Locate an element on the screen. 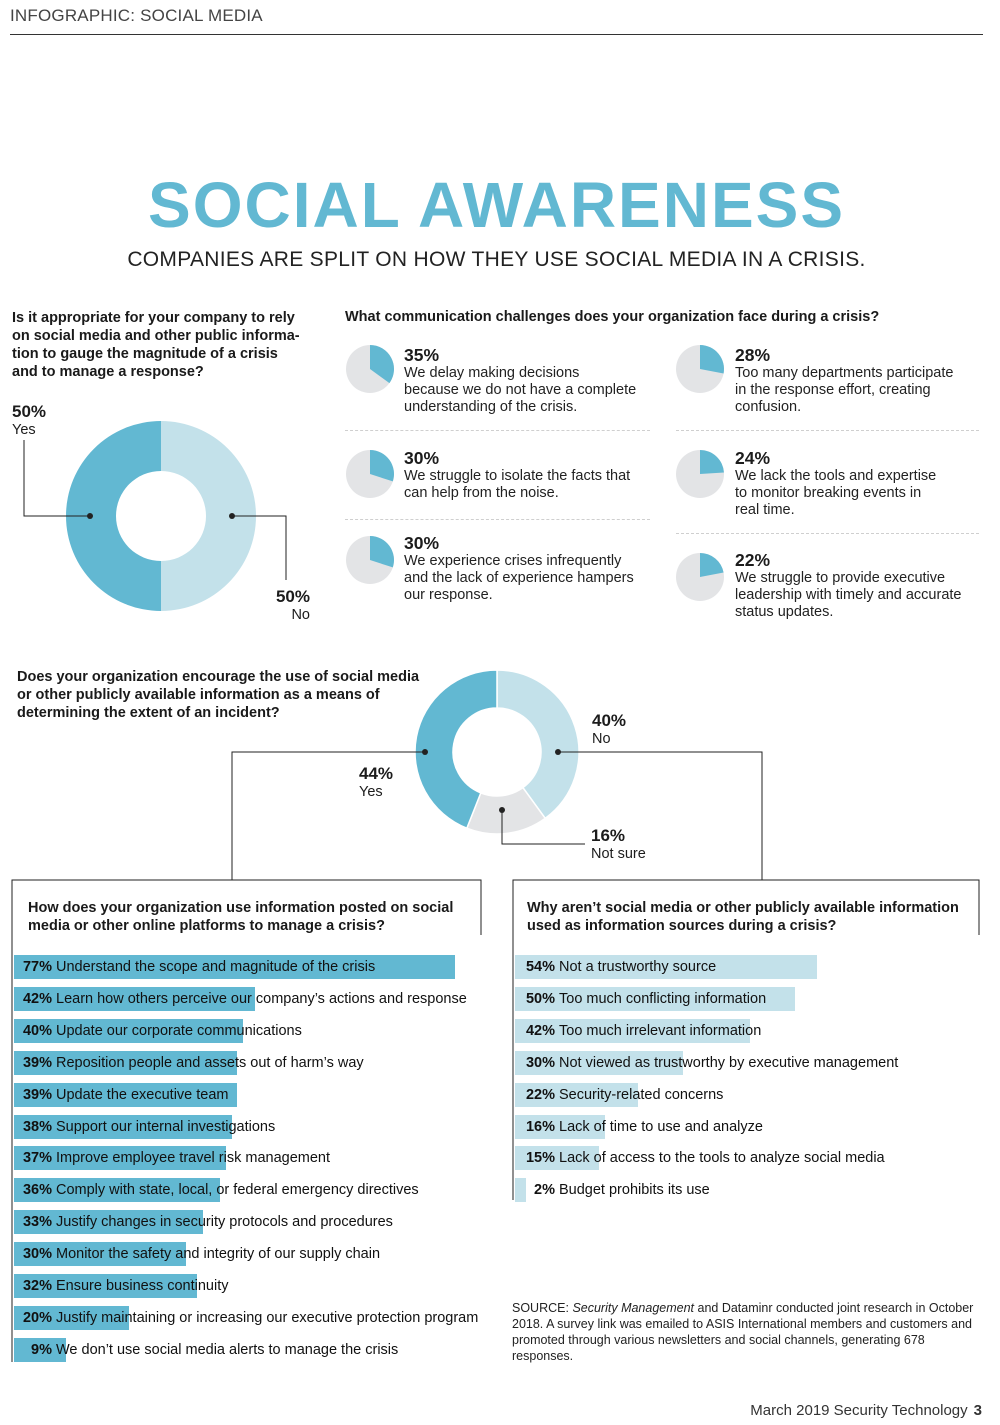 This screenshot has width=1000, height=1425. q1-donut-no-slice is located at coordinates (208, 516).